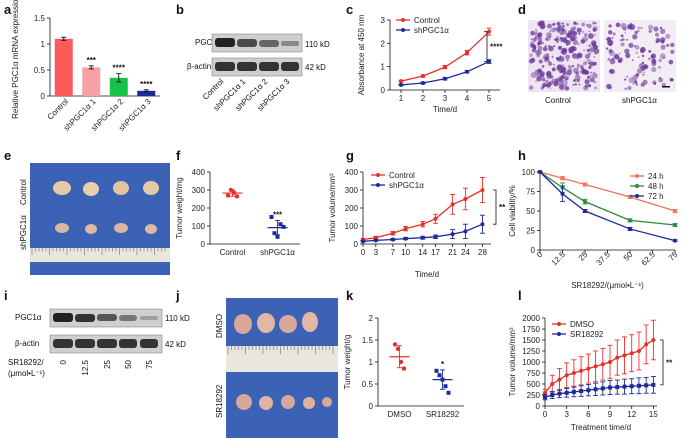 The width and height of the screenshot is (685, 438). Describe the element at coordinates (402, 175) in the screenshot. I see `legend-label: Control` at that location.